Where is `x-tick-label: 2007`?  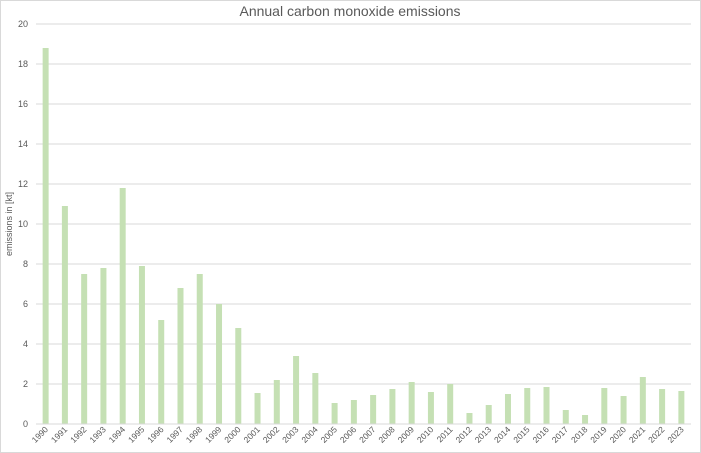
x-tick-label: 2007 is located at coordinates (367, 434).